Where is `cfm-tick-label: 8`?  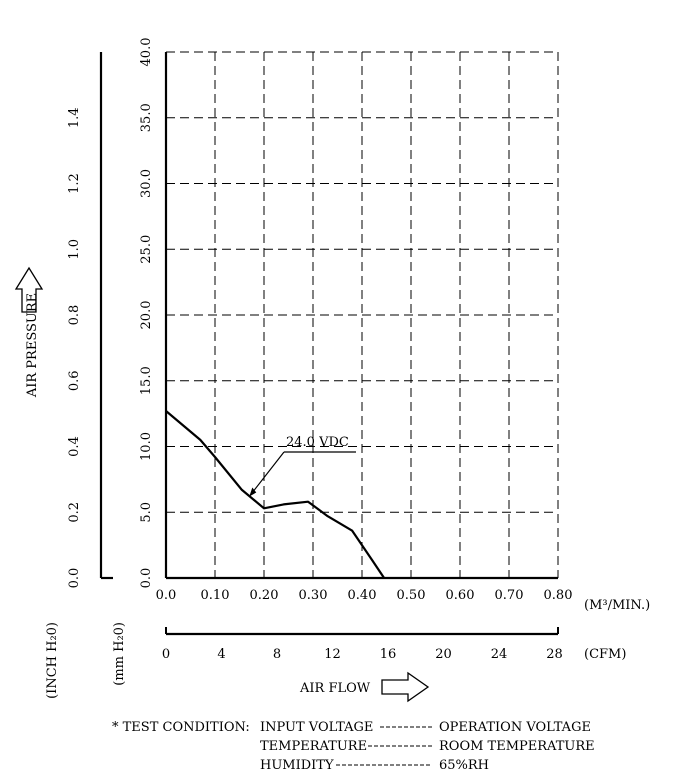
cfm-tick-label: 8 is located at coordinates (277, 654).